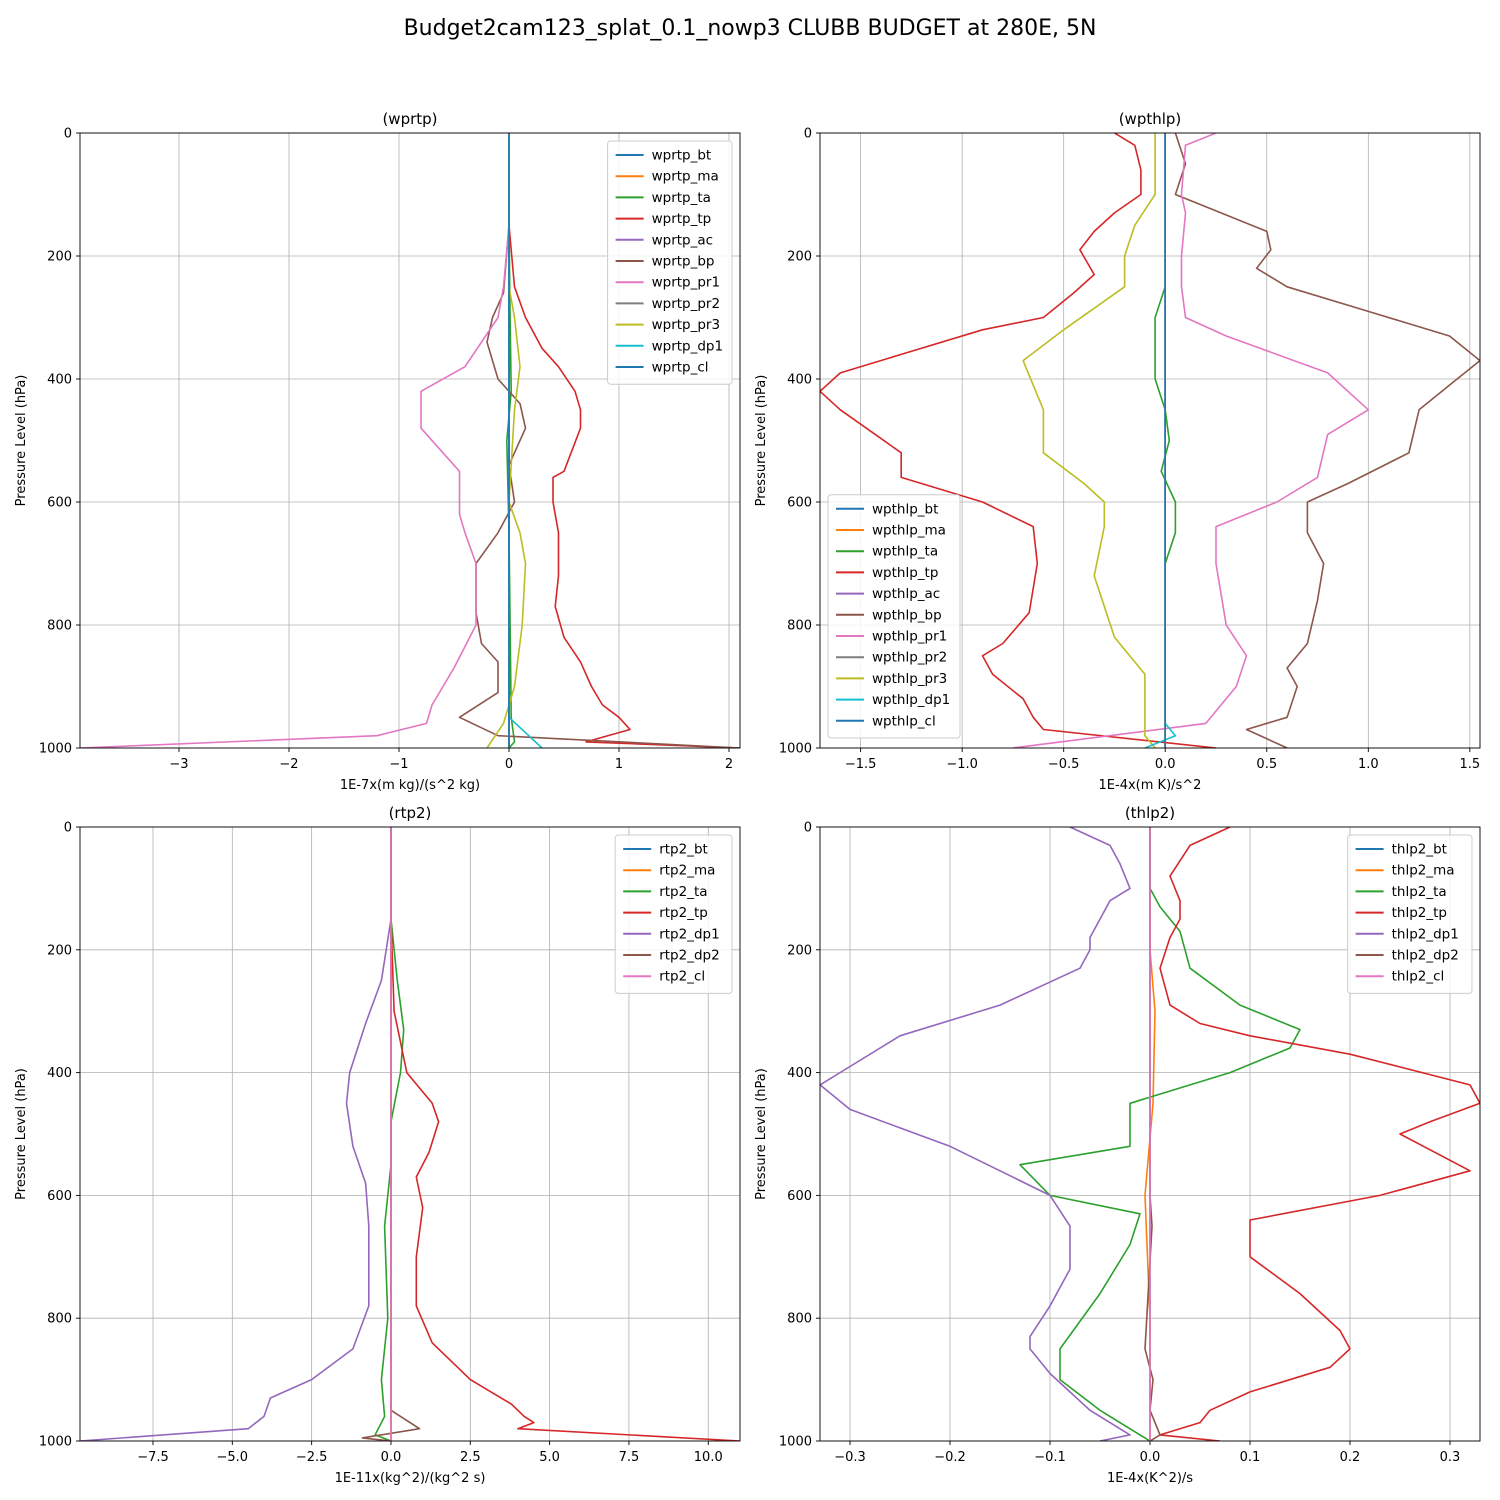 Image resolution: width=1500 pixels, height=1500 pixels. Describe the element at coordinates (1152, 1134) in the screenshot. I see `series-line-thlp2_dp2` at that location.